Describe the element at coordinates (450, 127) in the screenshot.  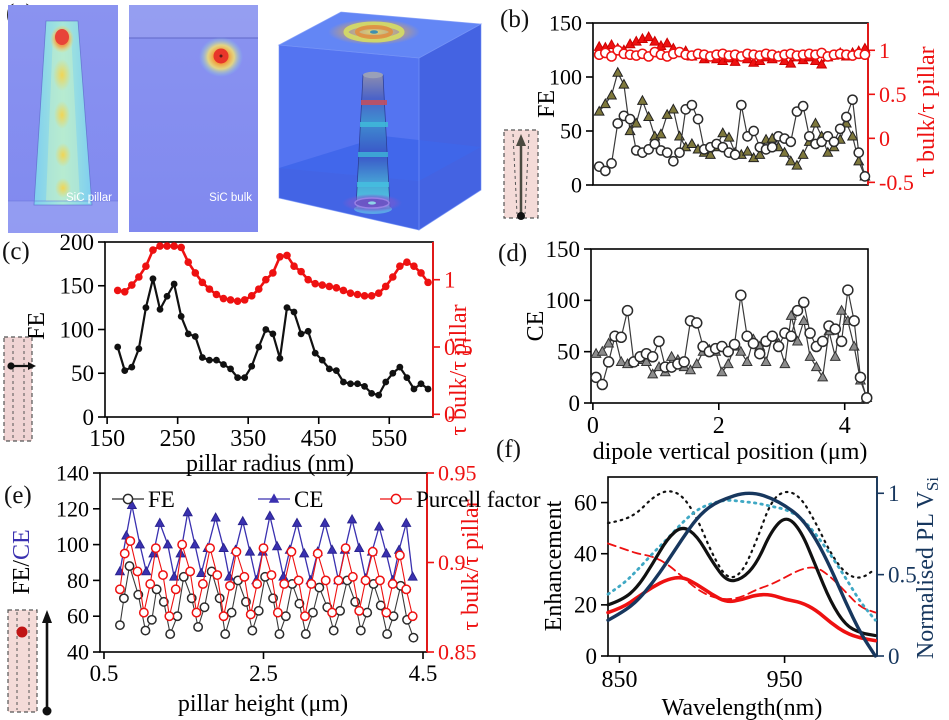
I see `cube-right-face` at that location.